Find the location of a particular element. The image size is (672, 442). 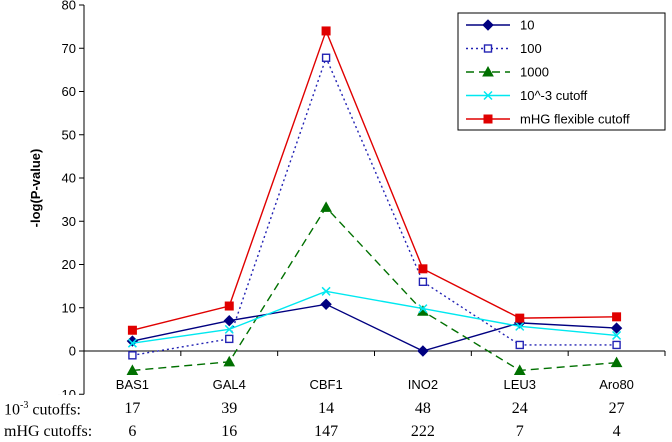

legend-label: mHG flexible cutoff is located at coordinates (575, 119).